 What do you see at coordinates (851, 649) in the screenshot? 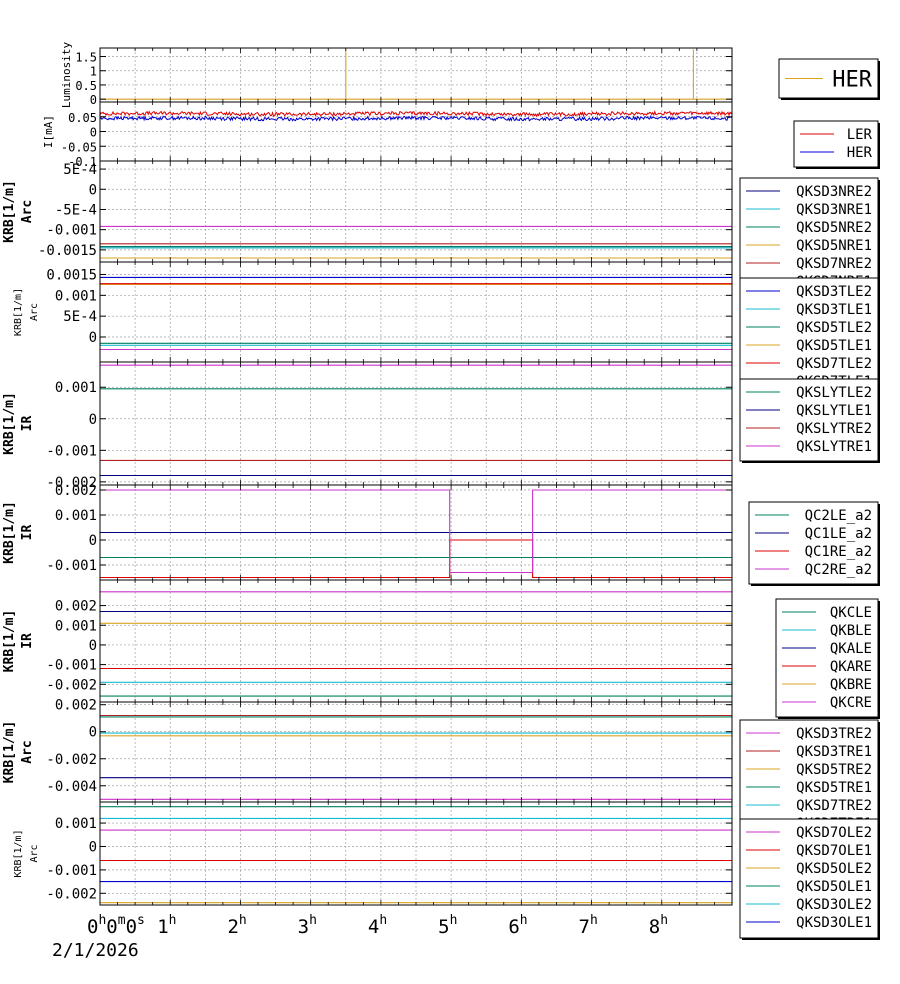
I see `legend-entry-qkale: QKALE` at bounding box center [851, 649].